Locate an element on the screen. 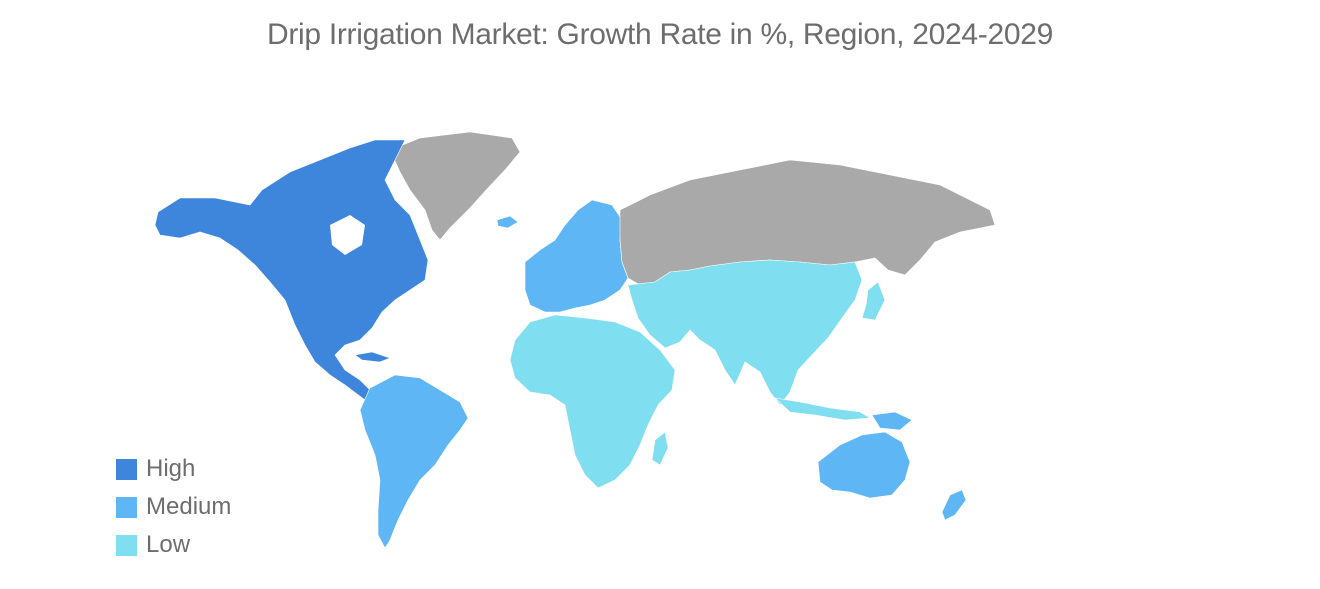  region-southeast-asia-islands is located at coordinates (822, 409).